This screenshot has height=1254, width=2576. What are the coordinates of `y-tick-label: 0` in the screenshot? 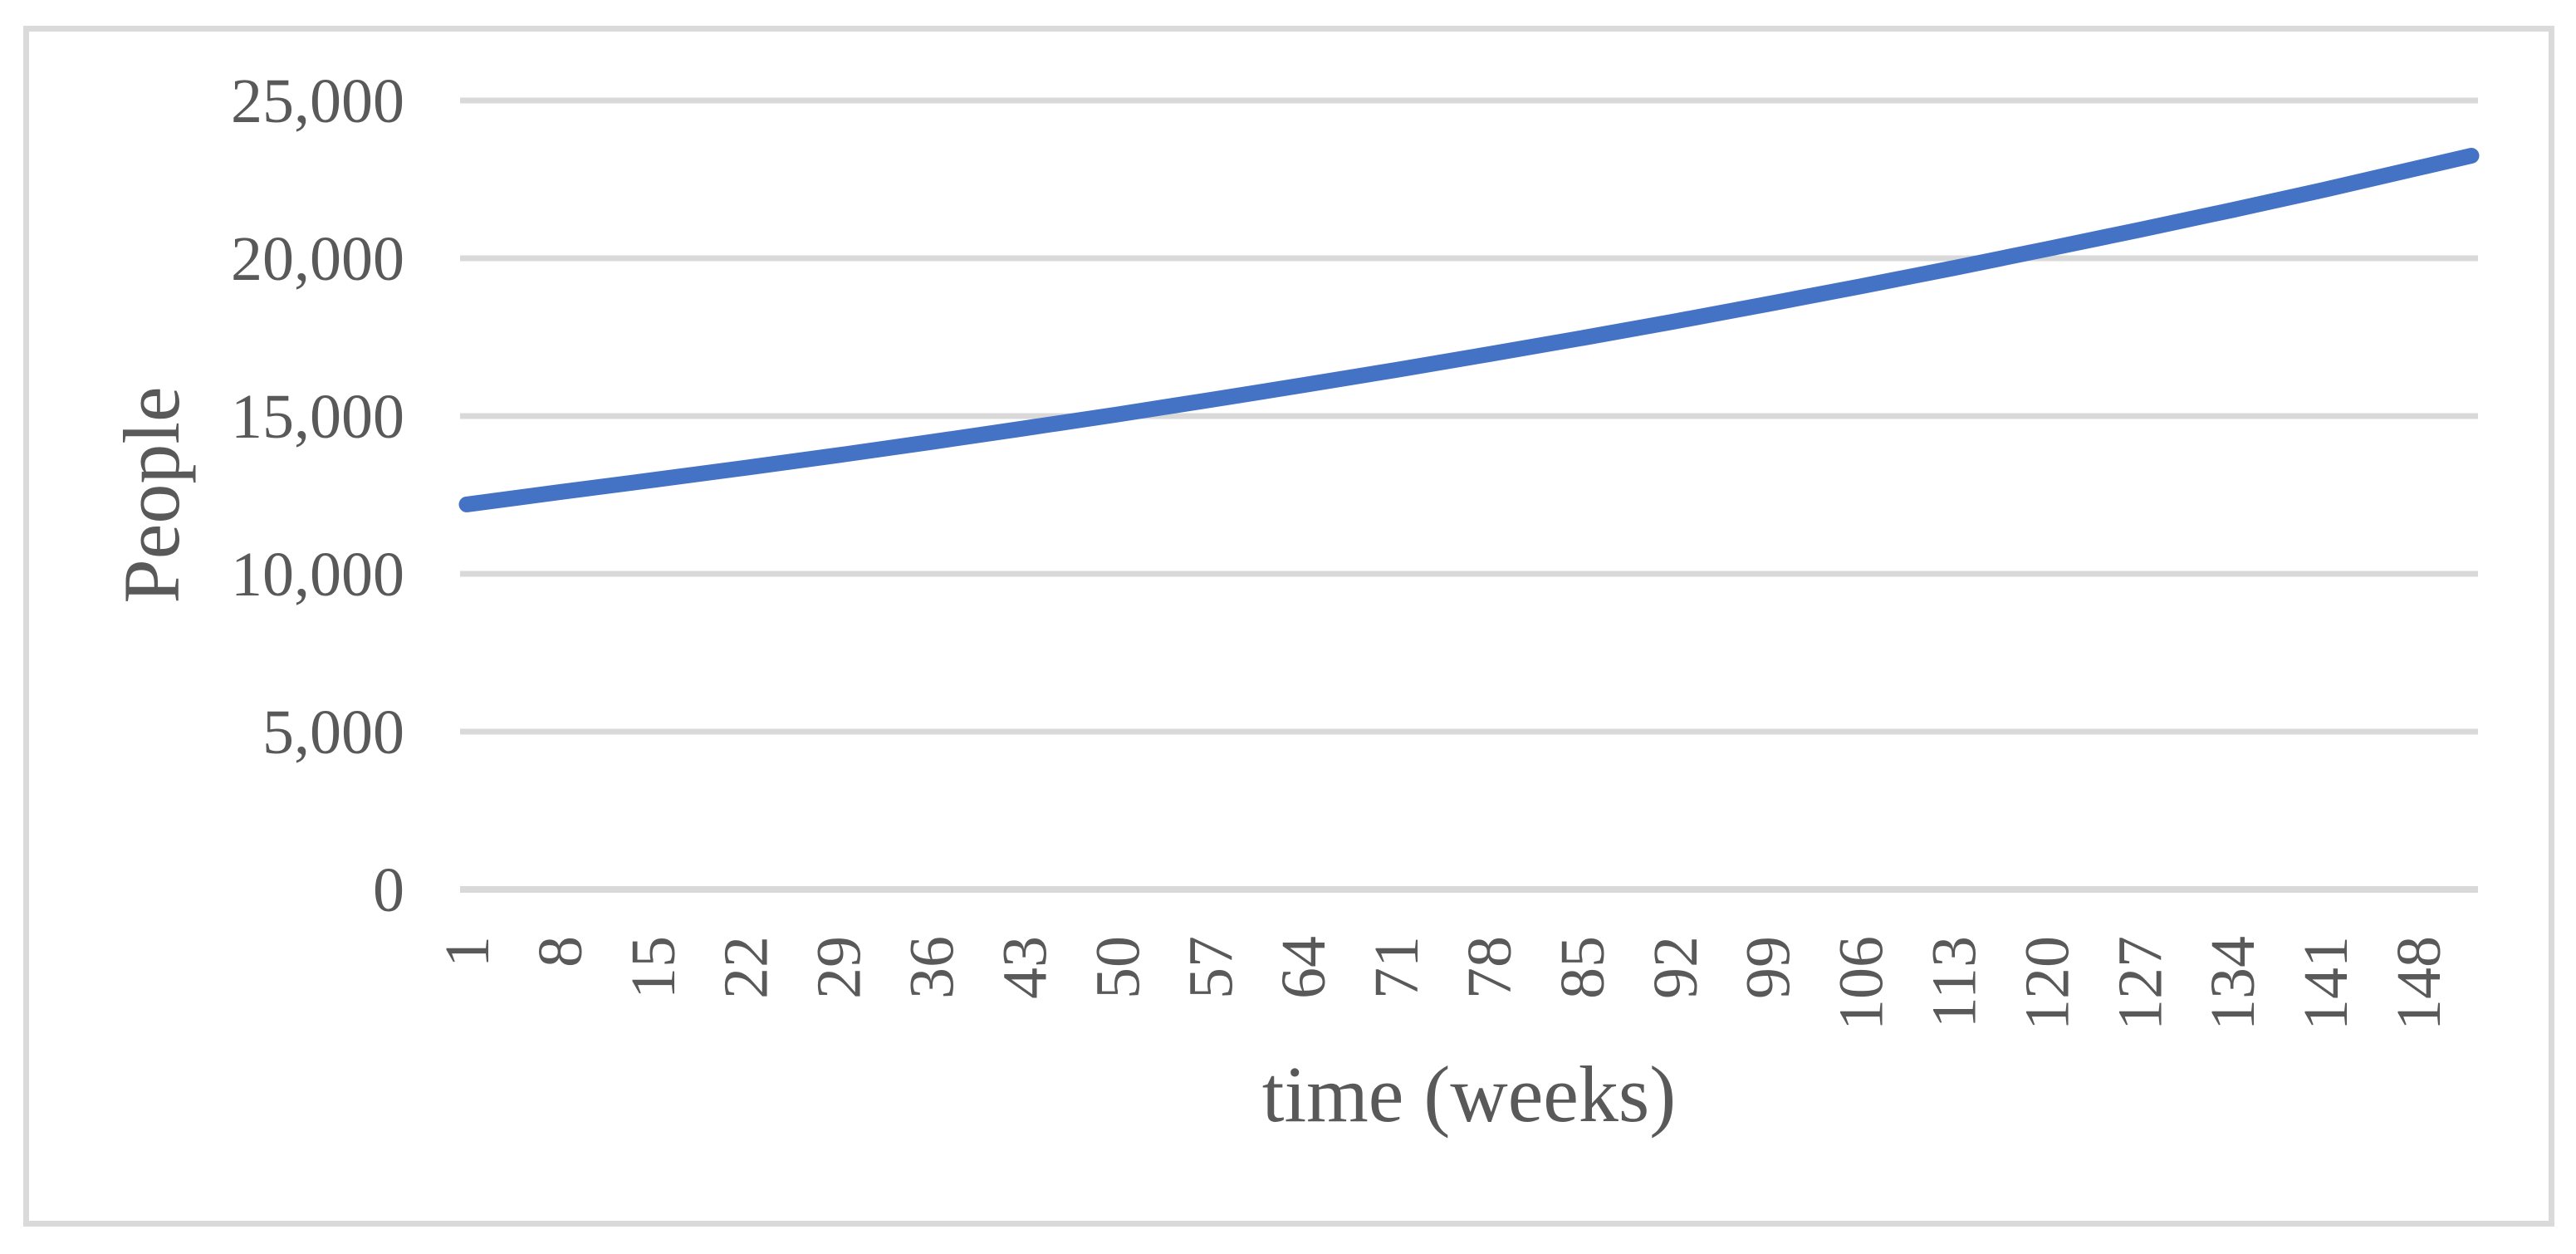 It's located at (389, 890).